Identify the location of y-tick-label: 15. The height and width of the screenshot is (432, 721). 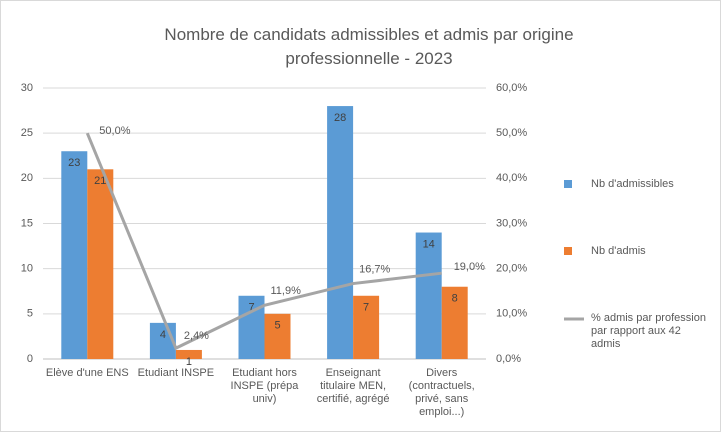
(27, 223).